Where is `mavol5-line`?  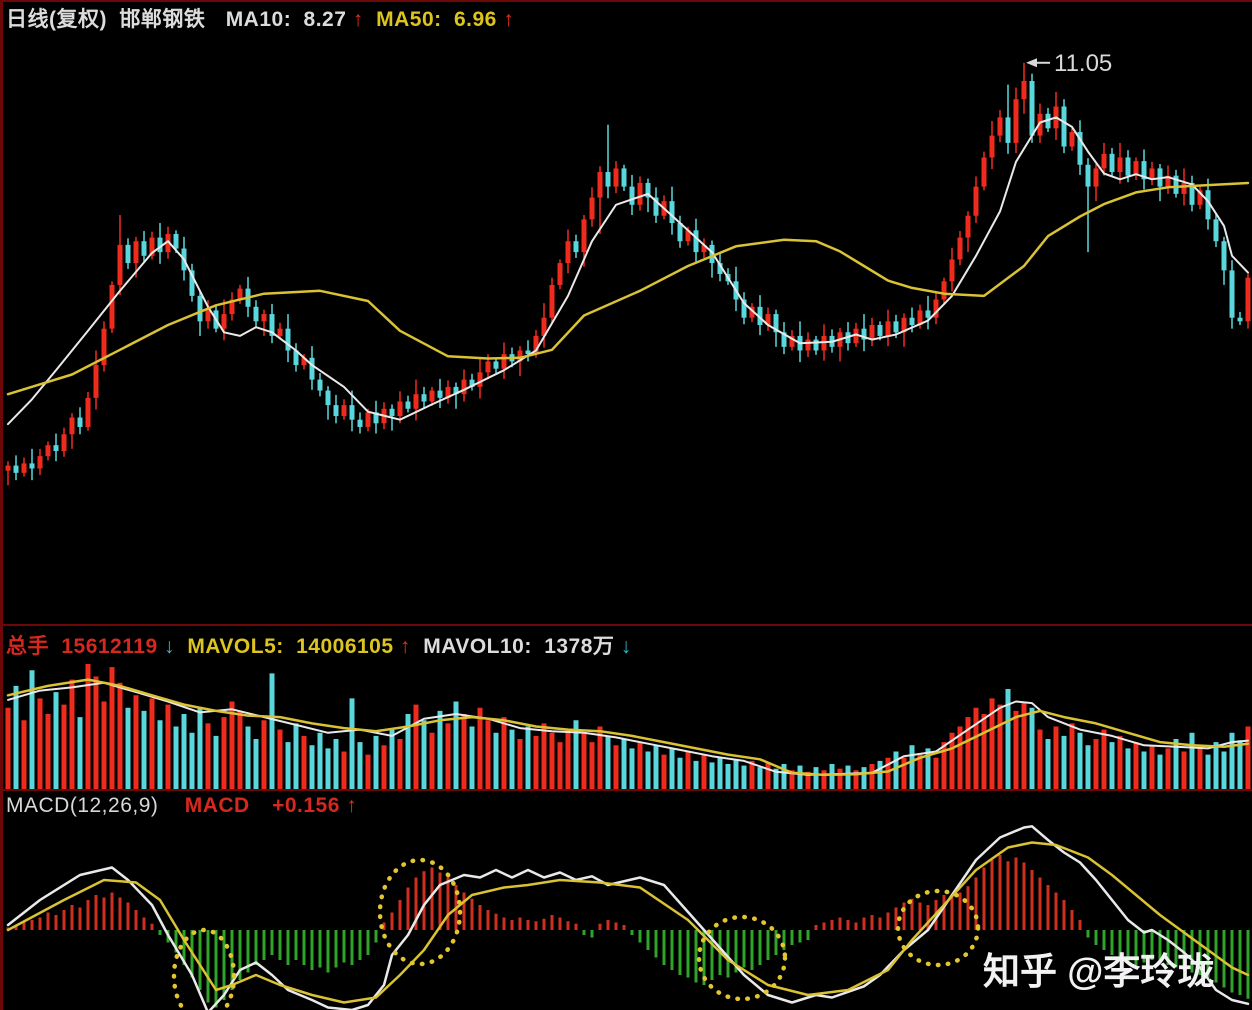 mavol5-line is located at coordinates (628, 728).